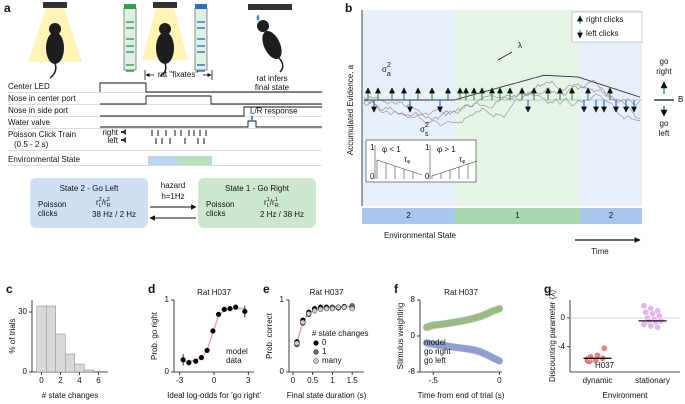 The image size is (685, 404). Describe the element at coordinates (324, 351) in the screenshot. I see `legend-entry: 1` at that location.